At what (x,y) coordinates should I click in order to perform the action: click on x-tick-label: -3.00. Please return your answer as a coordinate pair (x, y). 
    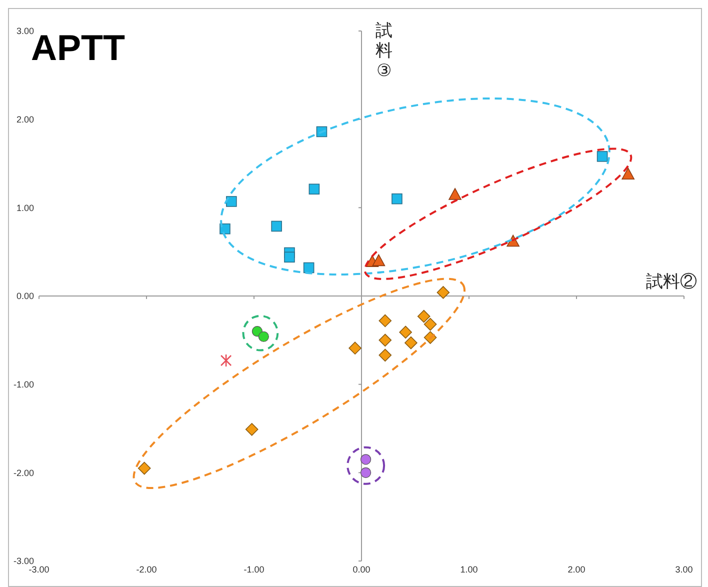
    Looking at the image, I should click on (39, 569).